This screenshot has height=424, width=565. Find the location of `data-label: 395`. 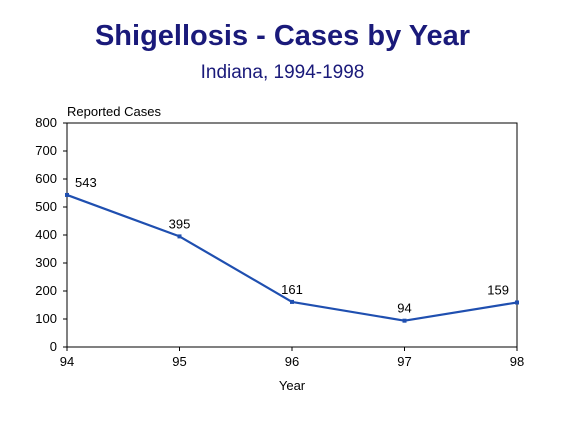

data-label: 395 is located at coordinates (180, 223).